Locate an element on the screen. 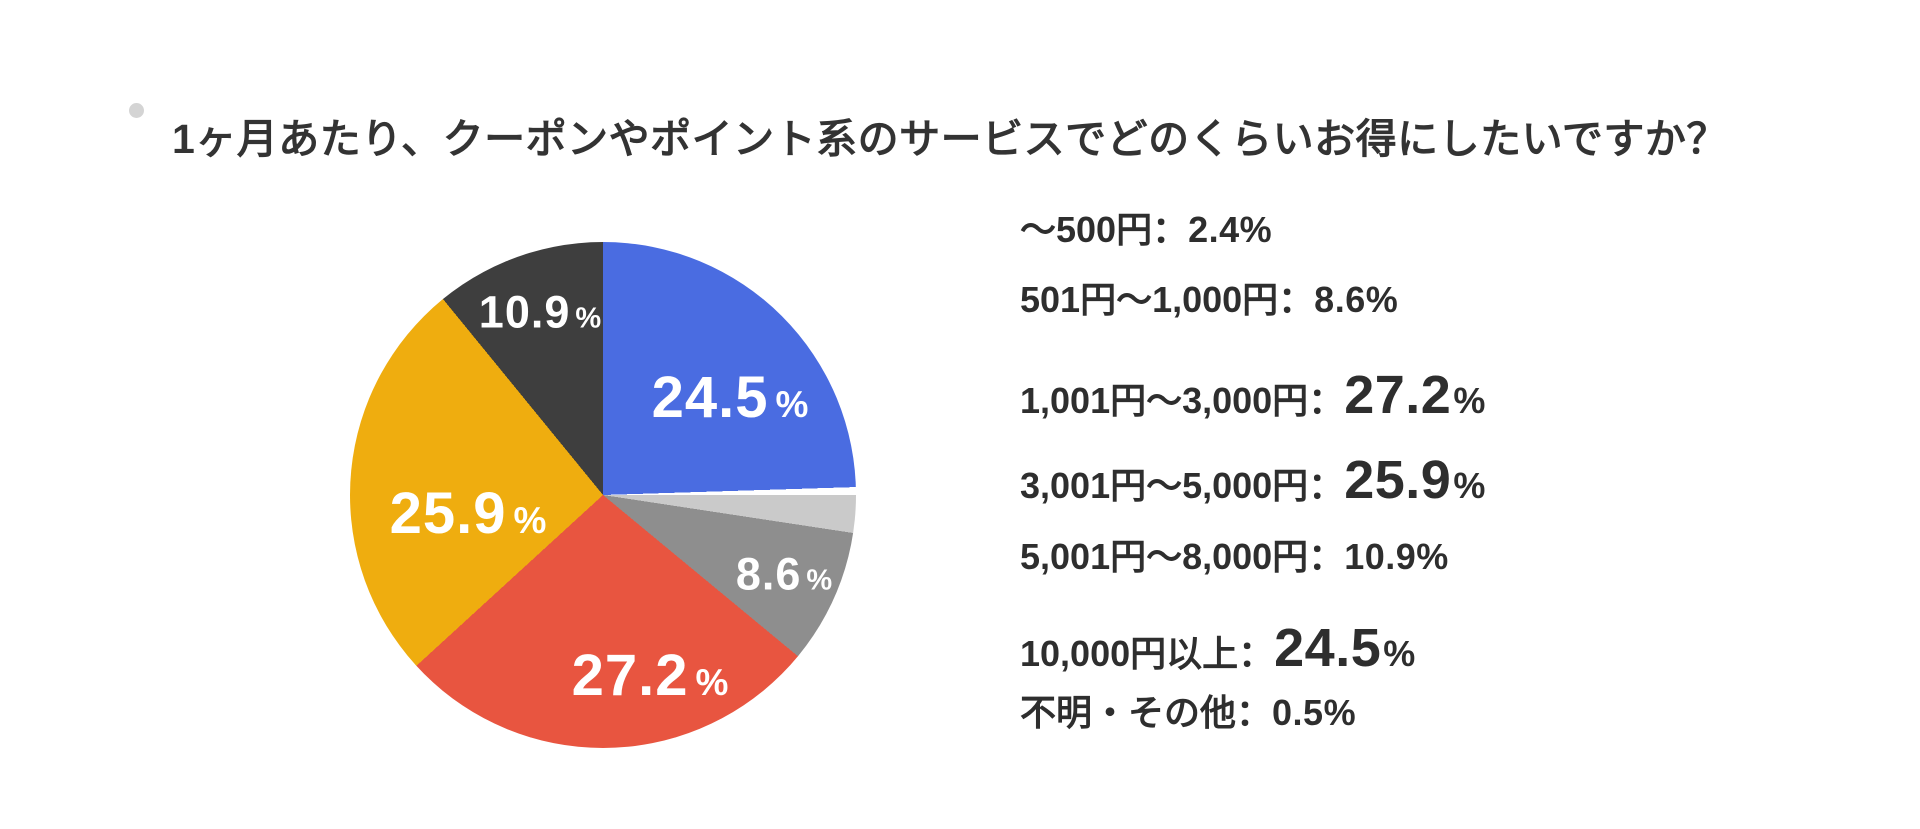 The height and width of the screenshot is (829, 1920). legend-item-10000yen-plus: 10,000円以上： 24.5% is located at coordinates (1217, 648).